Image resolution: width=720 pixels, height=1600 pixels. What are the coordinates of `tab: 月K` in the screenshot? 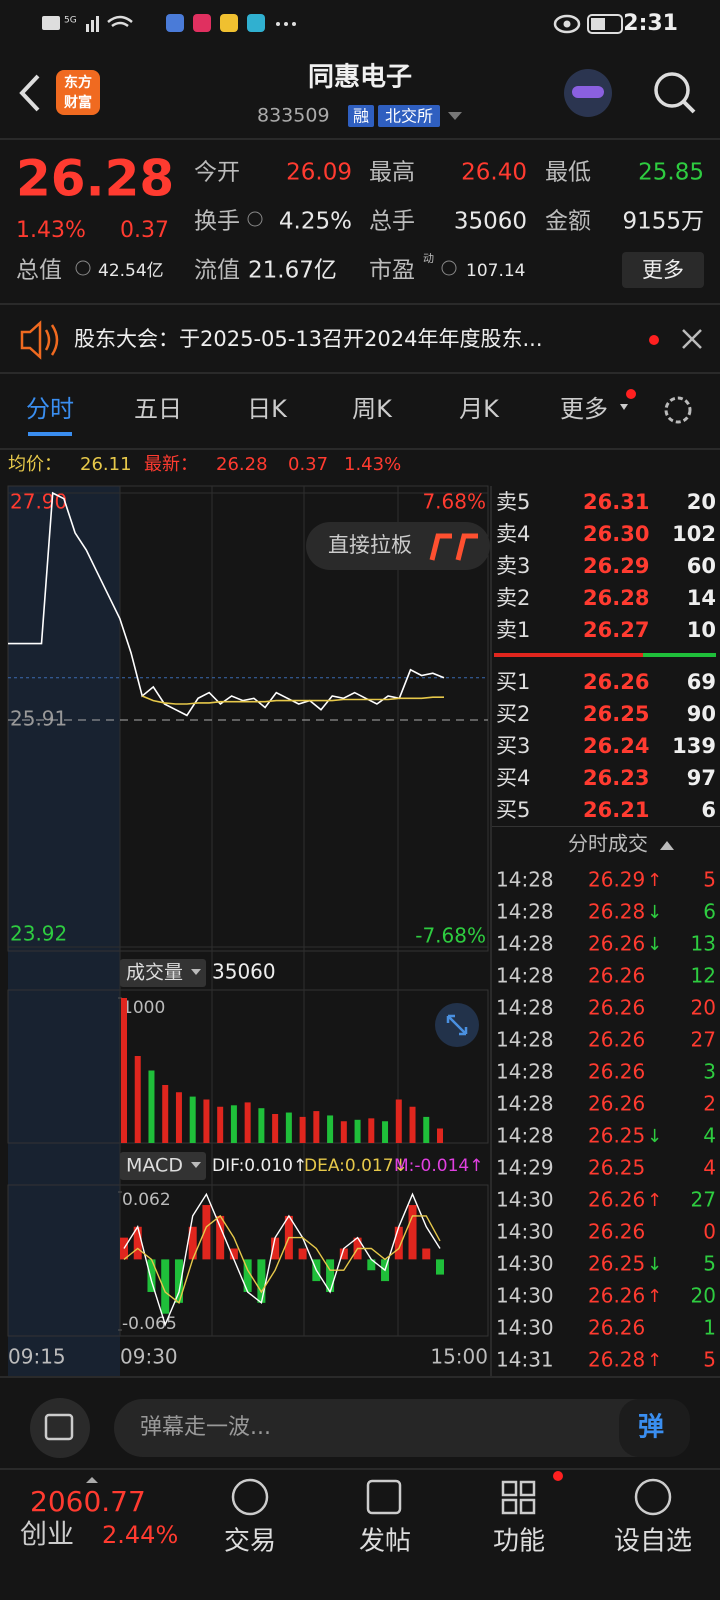 It's located at (479, 409).